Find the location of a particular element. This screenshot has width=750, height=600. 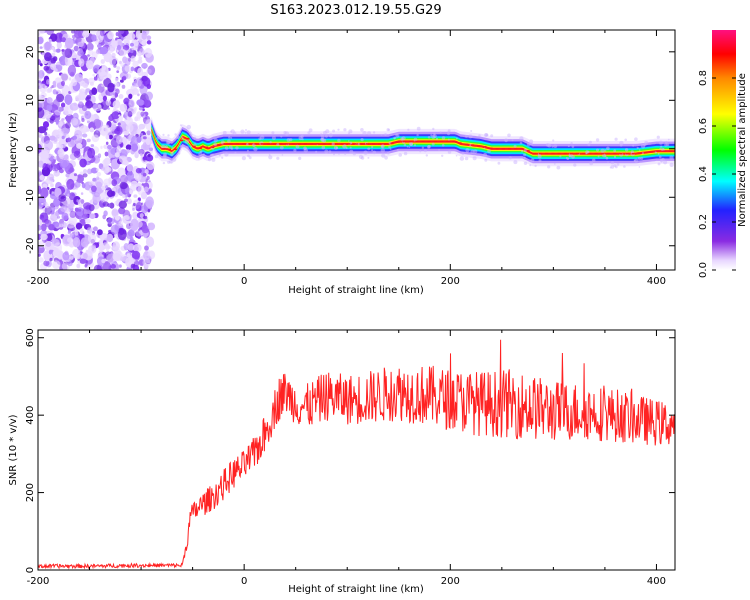

snr-x-tick-label: 0 is located at coordinates (244, 581).